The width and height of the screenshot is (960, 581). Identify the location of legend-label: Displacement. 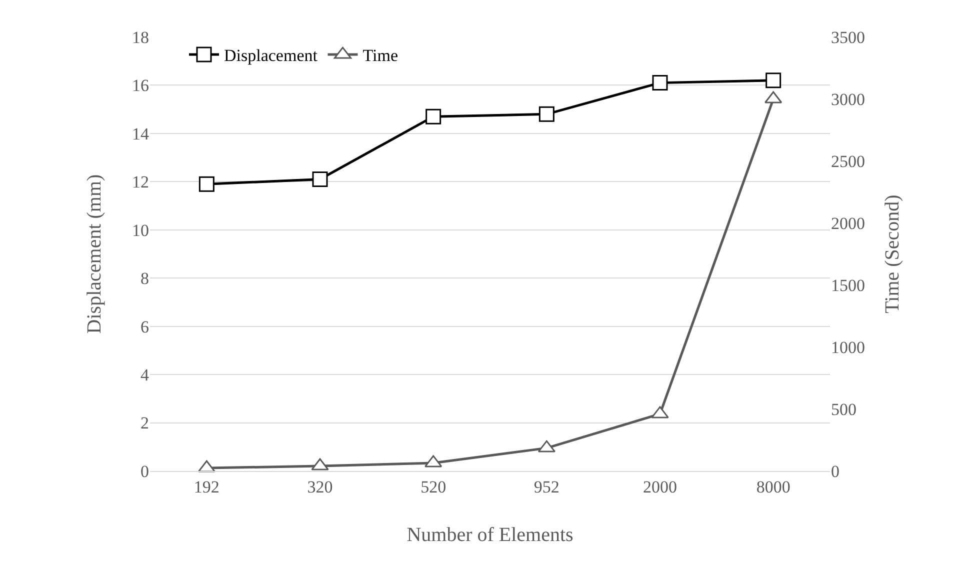
(271, 56).